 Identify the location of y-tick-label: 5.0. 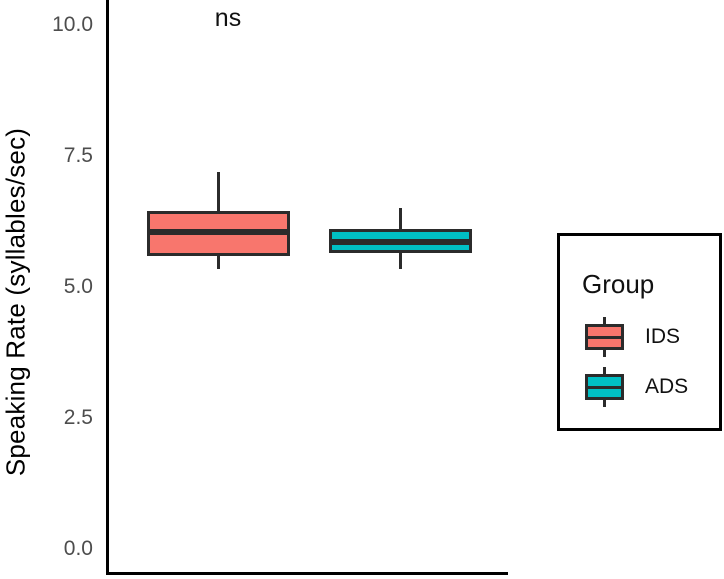
(78, 286).